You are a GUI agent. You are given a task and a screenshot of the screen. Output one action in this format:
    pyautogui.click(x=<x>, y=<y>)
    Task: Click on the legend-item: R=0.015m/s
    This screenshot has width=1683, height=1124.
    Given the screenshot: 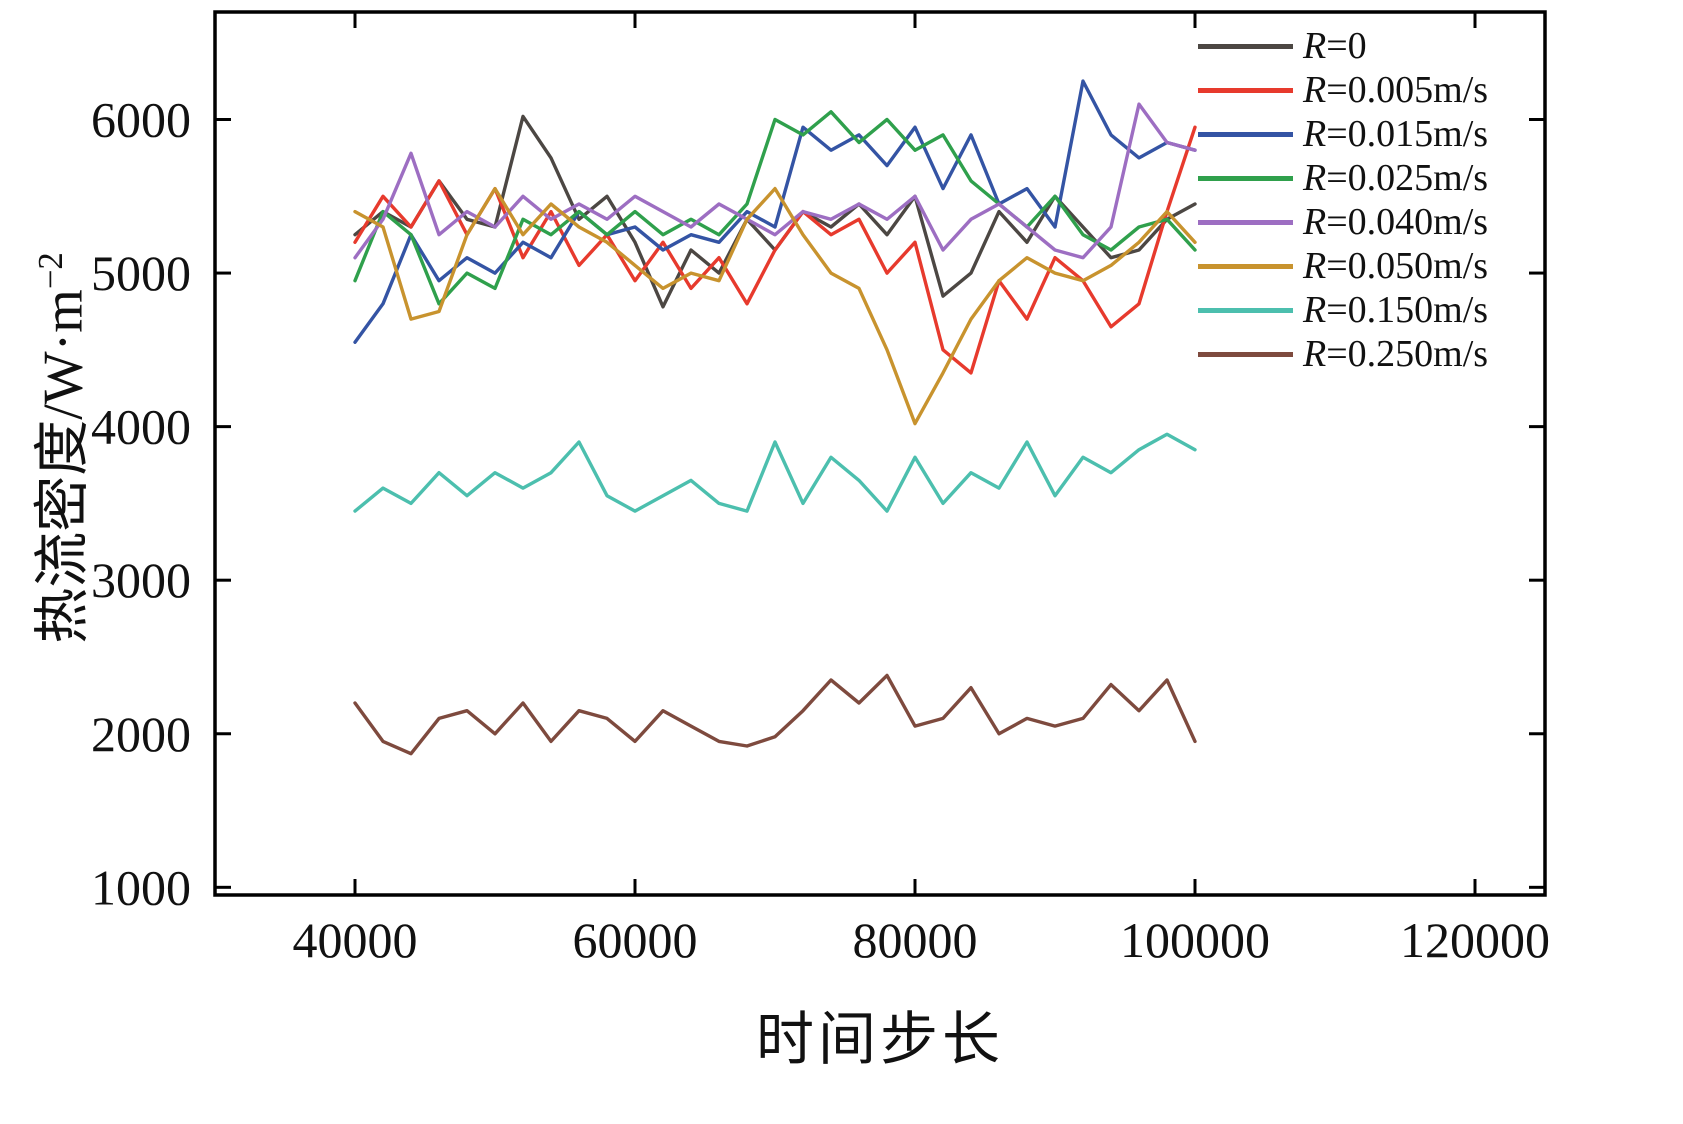 What is the action you would take?
    pyautogui.click(x=1343, y=134)
    